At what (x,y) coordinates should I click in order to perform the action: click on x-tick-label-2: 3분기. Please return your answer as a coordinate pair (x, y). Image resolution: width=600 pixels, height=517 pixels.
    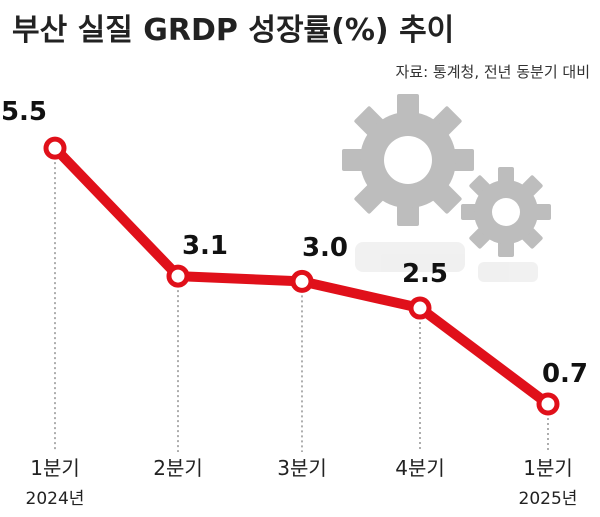
    Looking at the image, I should click on (302, 468).